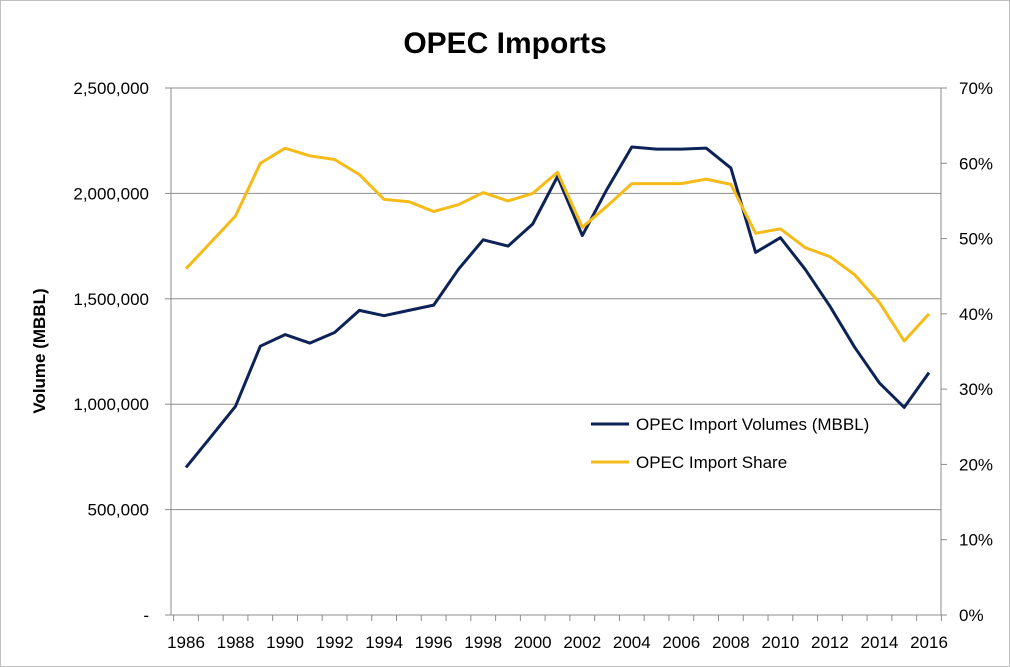 The width and height of the screenshot is (1010, 667). Describe the element at coordinates (632, 642) in the screenshot. I see `x-tick-label: 2004` at that location.